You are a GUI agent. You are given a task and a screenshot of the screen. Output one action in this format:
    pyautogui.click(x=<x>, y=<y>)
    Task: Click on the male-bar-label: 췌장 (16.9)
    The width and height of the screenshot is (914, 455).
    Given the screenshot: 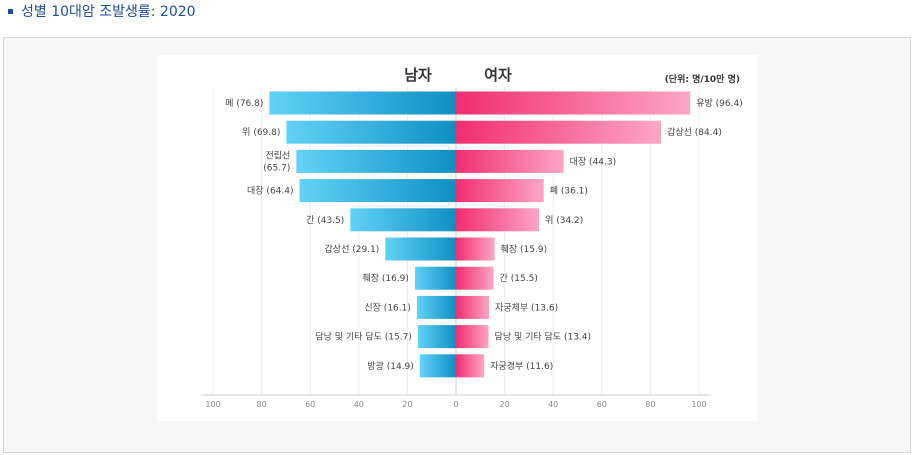 What is the action you would take?
    pyautogui.click(x=385, y=278)
    